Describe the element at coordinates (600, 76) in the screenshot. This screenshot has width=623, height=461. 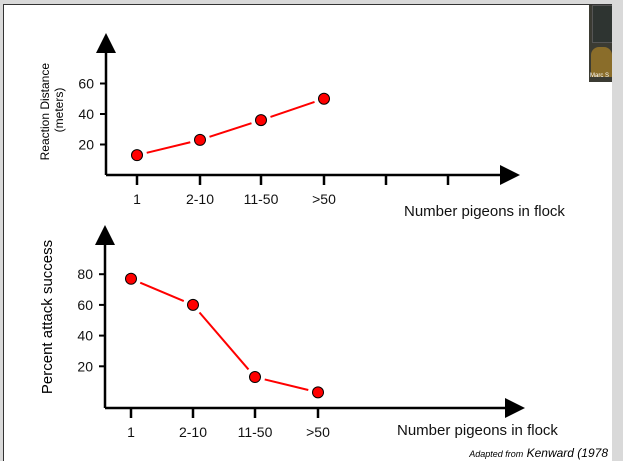
I see `webcam-name: Marc S` at that location.